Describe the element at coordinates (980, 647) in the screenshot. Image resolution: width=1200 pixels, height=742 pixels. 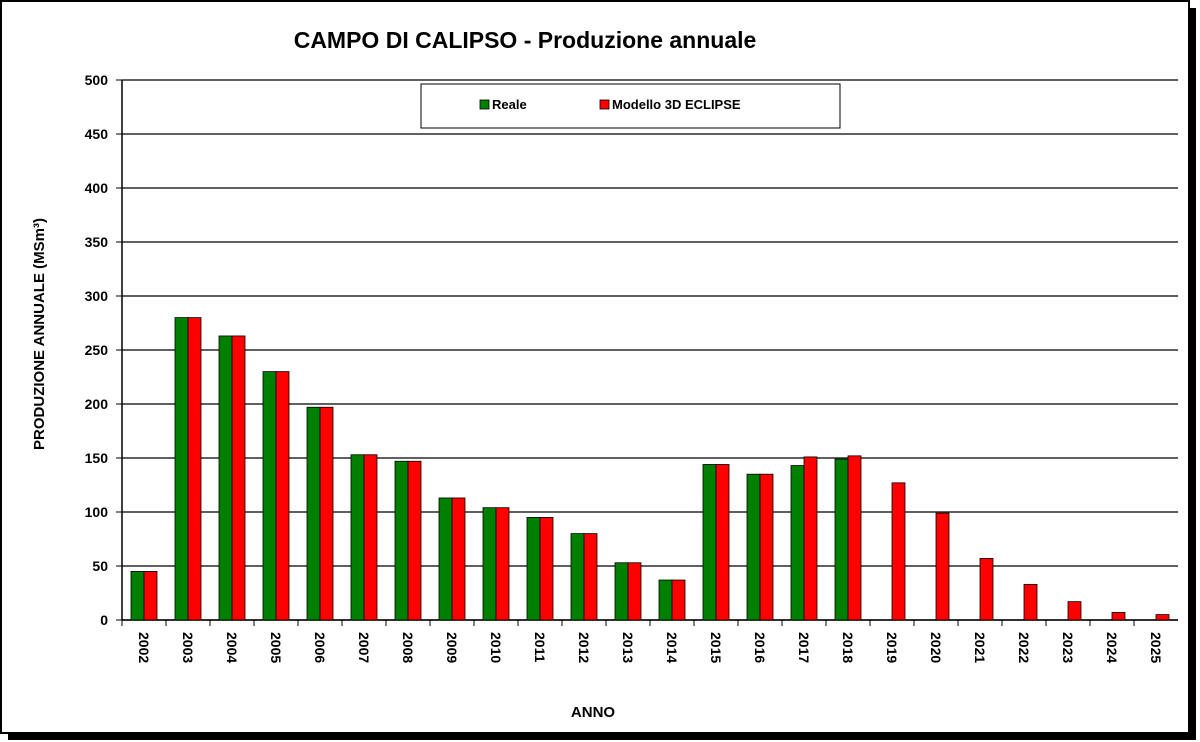
I see `x-tick-label: 2021` at that location.